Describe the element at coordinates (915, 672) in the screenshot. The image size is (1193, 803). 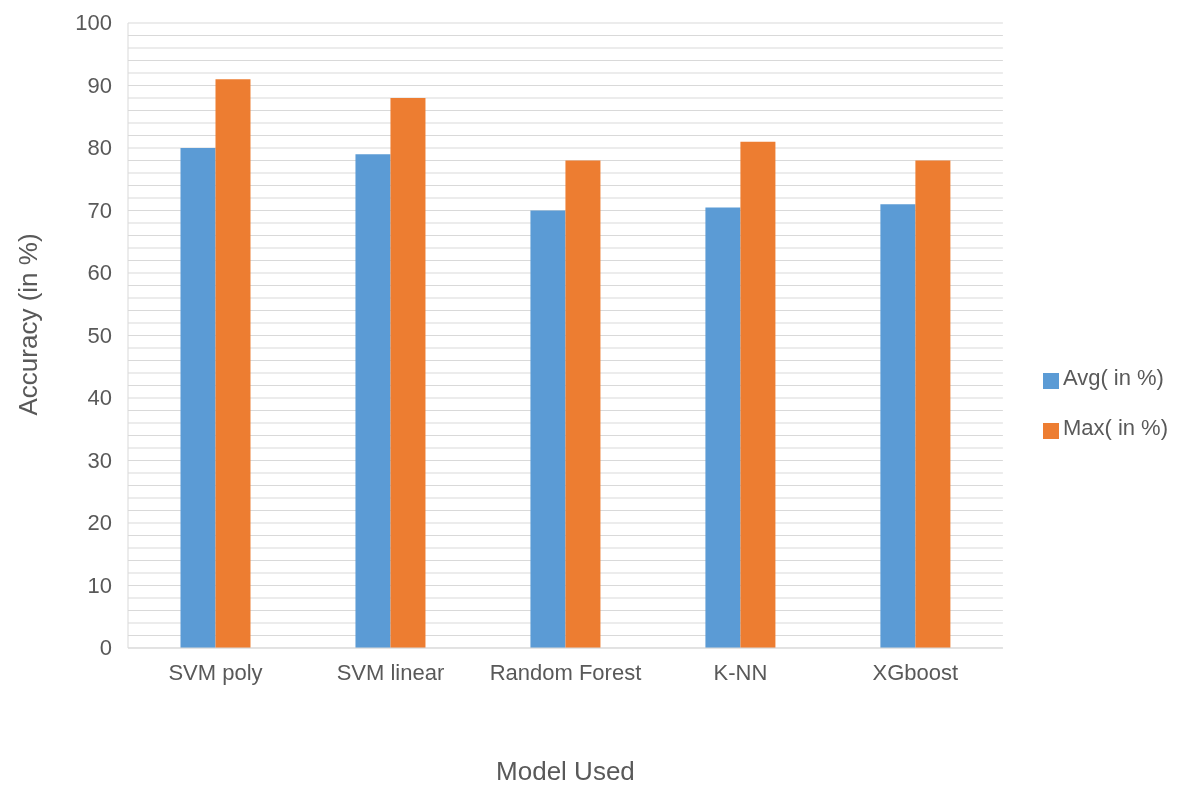
I see `x-tick-label: XGboost` at that location.